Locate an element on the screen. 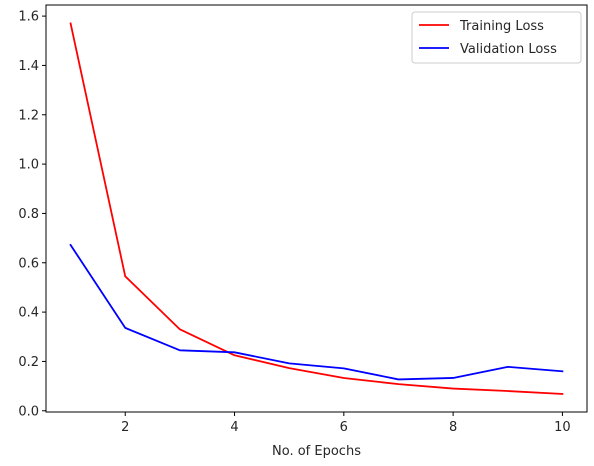 This screenshot has width=594, height=466. legend: Training Loss Validation Loss is located at coordinates (496, 37).